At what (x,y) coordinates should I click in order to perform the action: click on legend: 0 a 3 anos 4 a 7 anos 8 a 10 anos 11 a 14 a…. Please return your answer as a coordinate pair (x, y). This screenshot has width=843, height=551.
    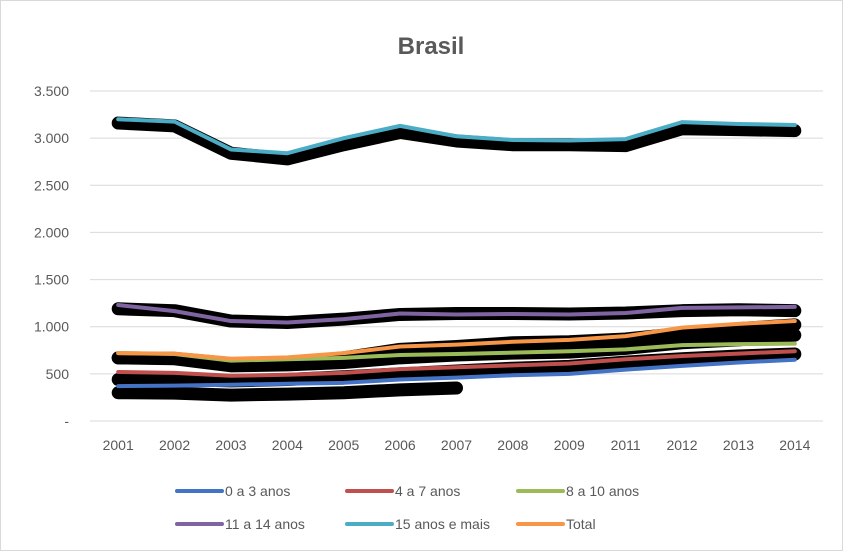
    Looking at the image, I should click on (407, 507).